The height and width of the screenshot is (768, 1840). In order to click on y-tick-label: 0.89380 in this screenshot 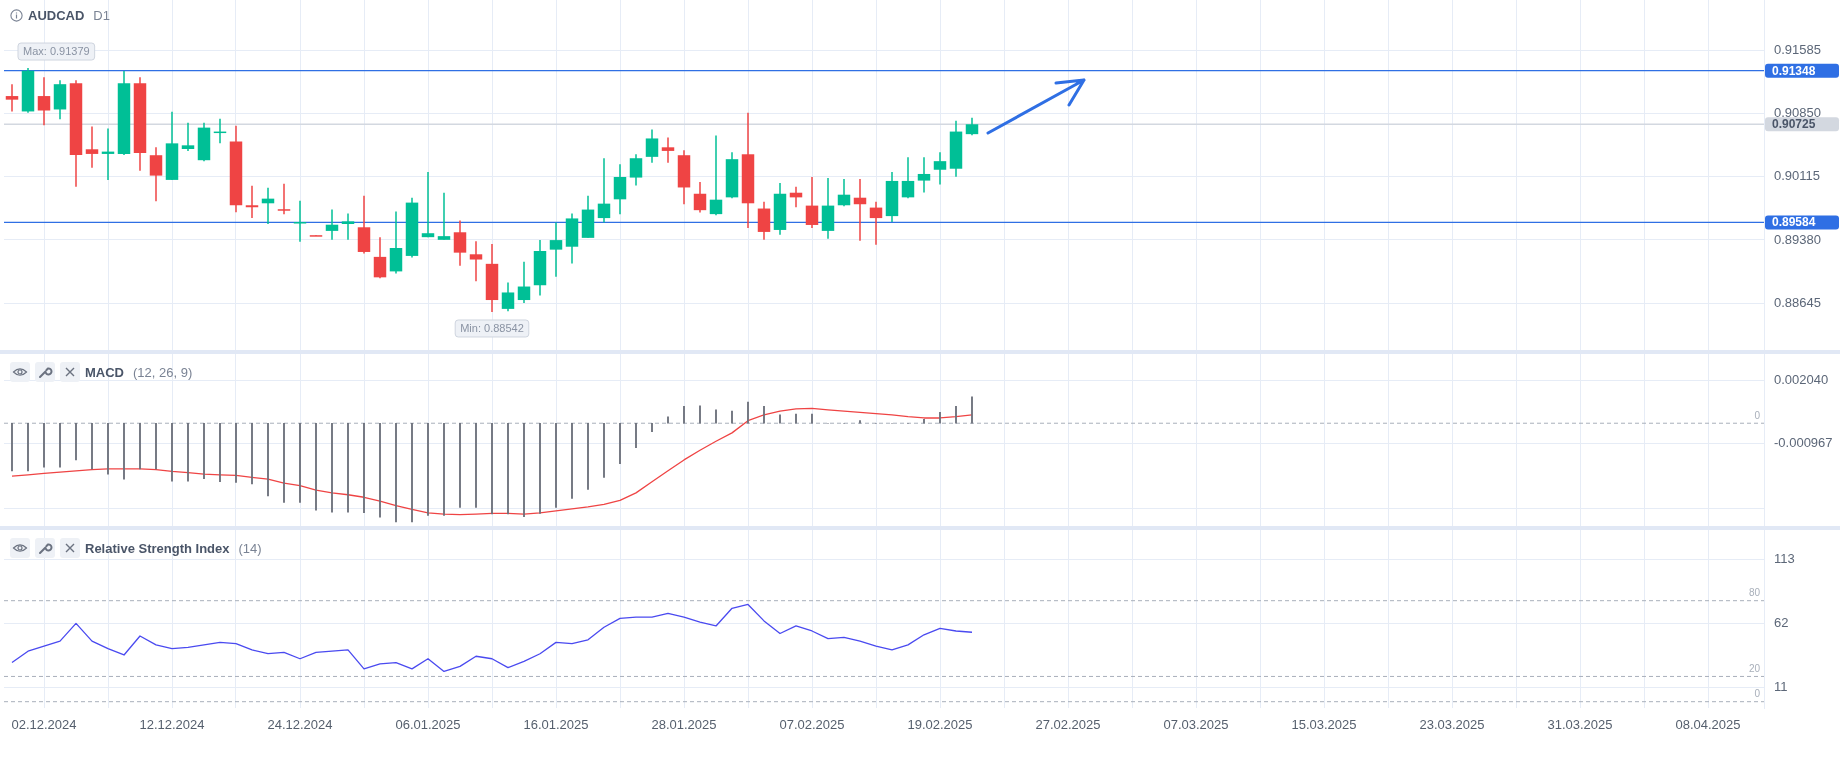, I will do `click(1797, 239)`.